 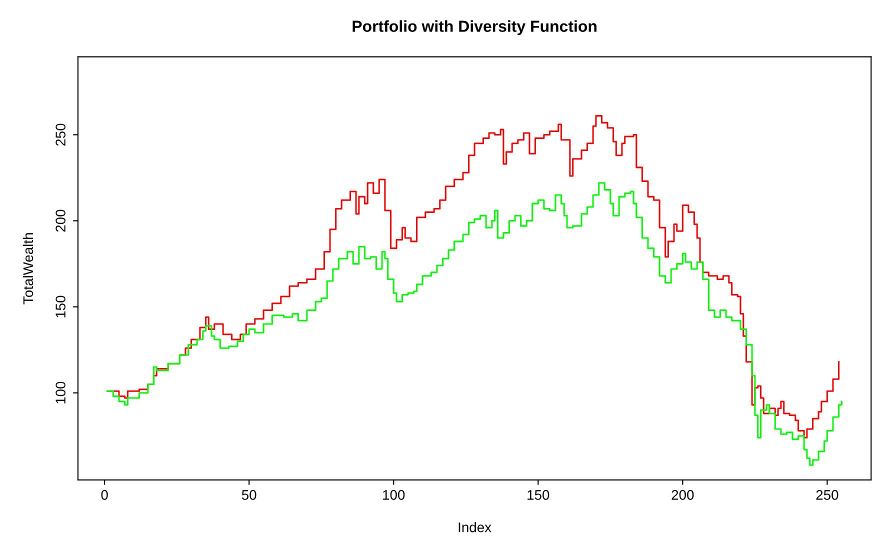 What do you see at coordinates (104, 495) in the screenshot?
I see `x-tick-label: 0` at bounding box center [104, 495].